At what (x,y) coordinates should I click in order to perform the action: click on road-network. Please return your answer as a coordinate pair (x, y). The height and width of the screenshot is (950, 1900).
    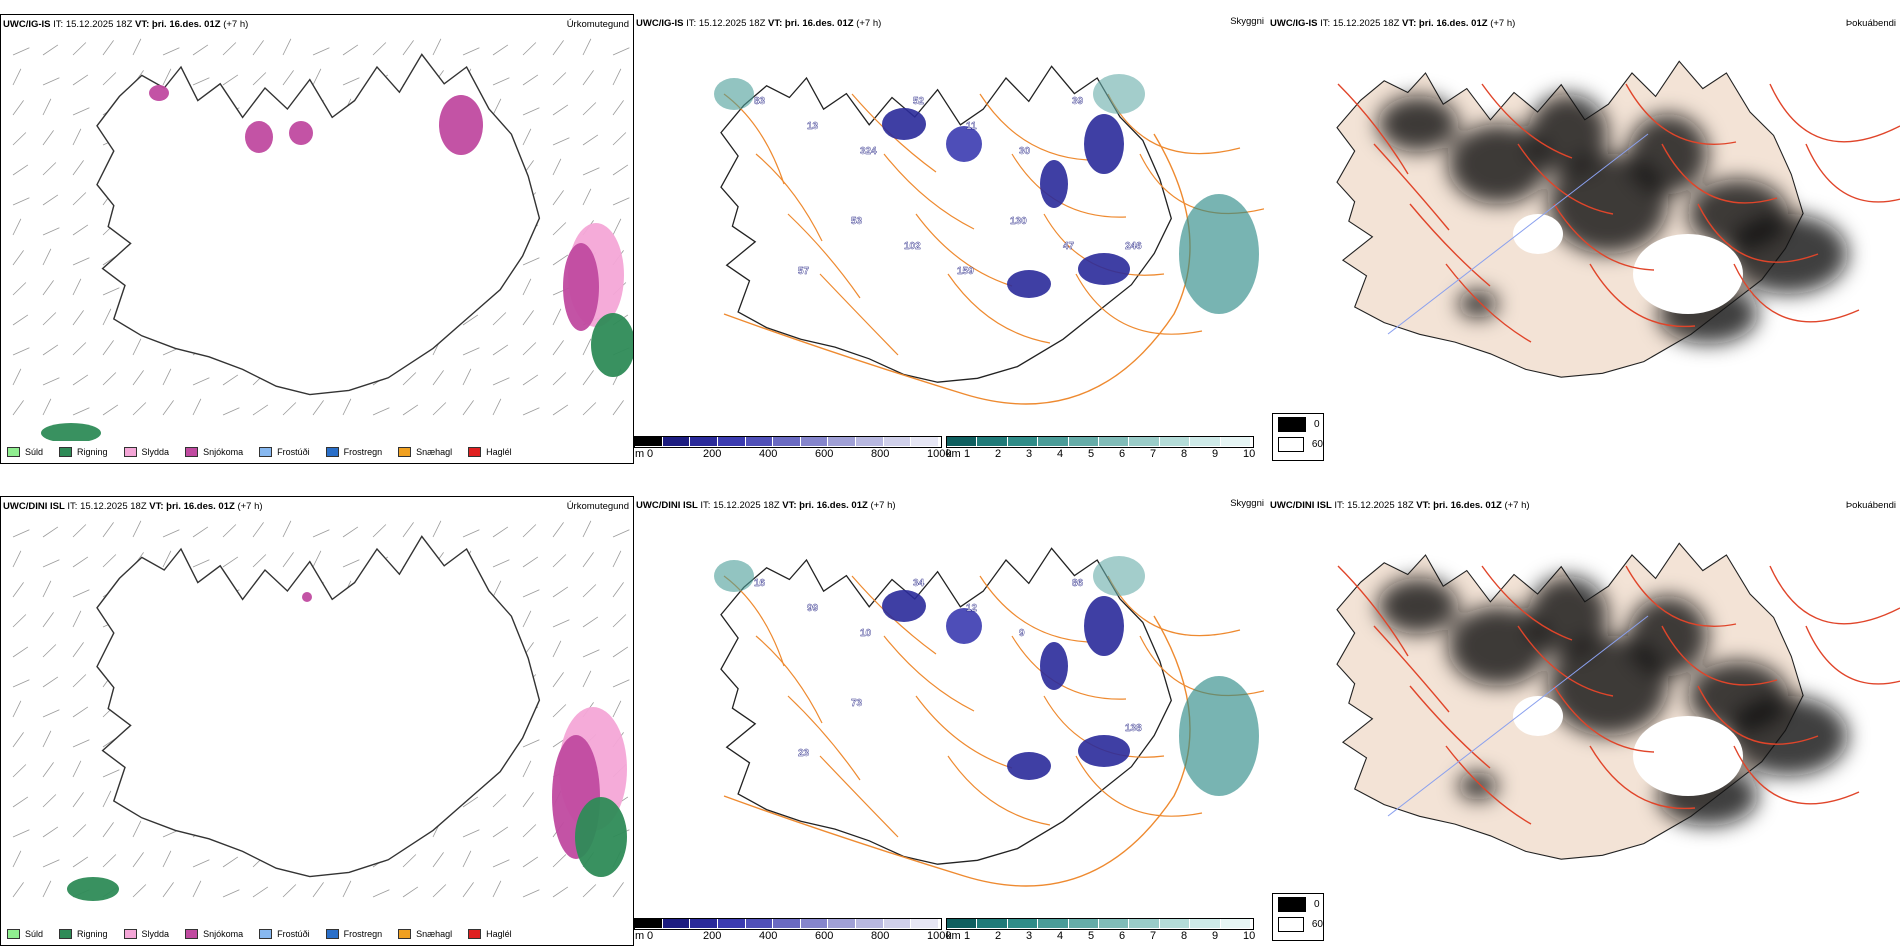
    Looking at the image, I should click on (1618, 213).